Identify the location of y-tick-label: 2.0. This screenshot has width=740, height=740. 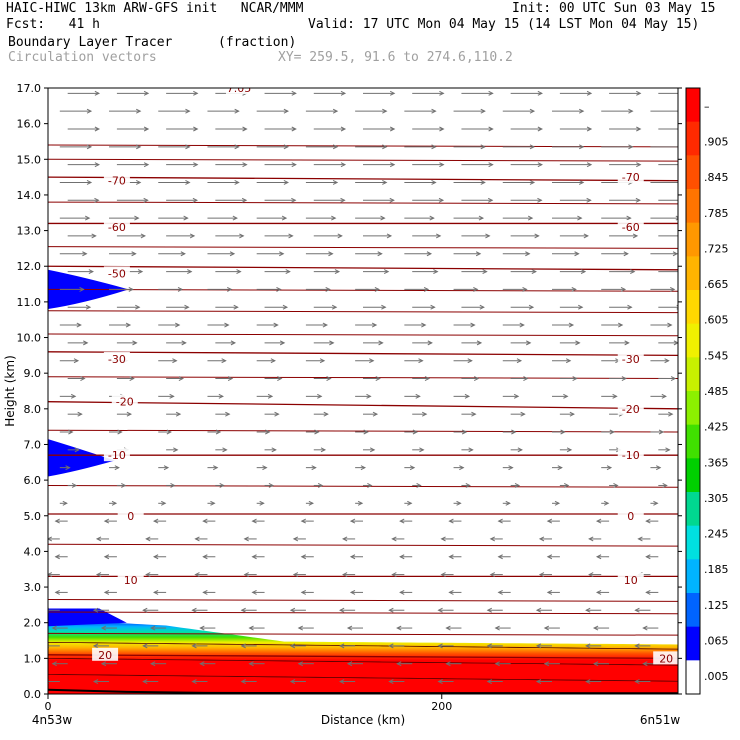
(33, 623).